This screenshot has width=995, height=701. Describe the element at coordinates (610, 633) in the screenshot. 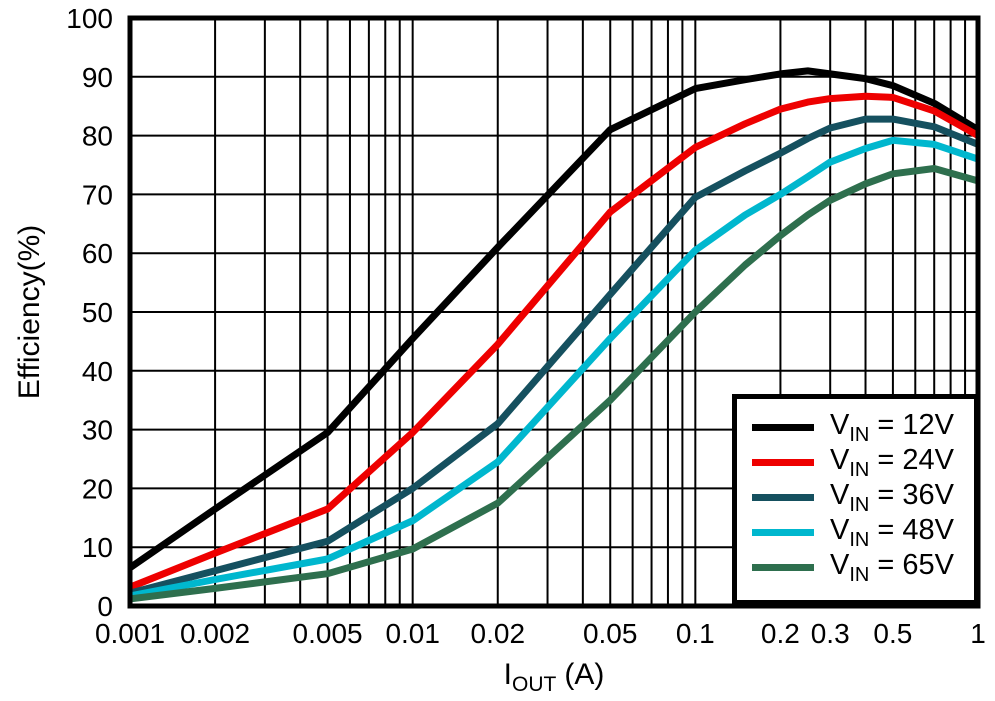

I see `x-tick-label: 0.05` at that location.